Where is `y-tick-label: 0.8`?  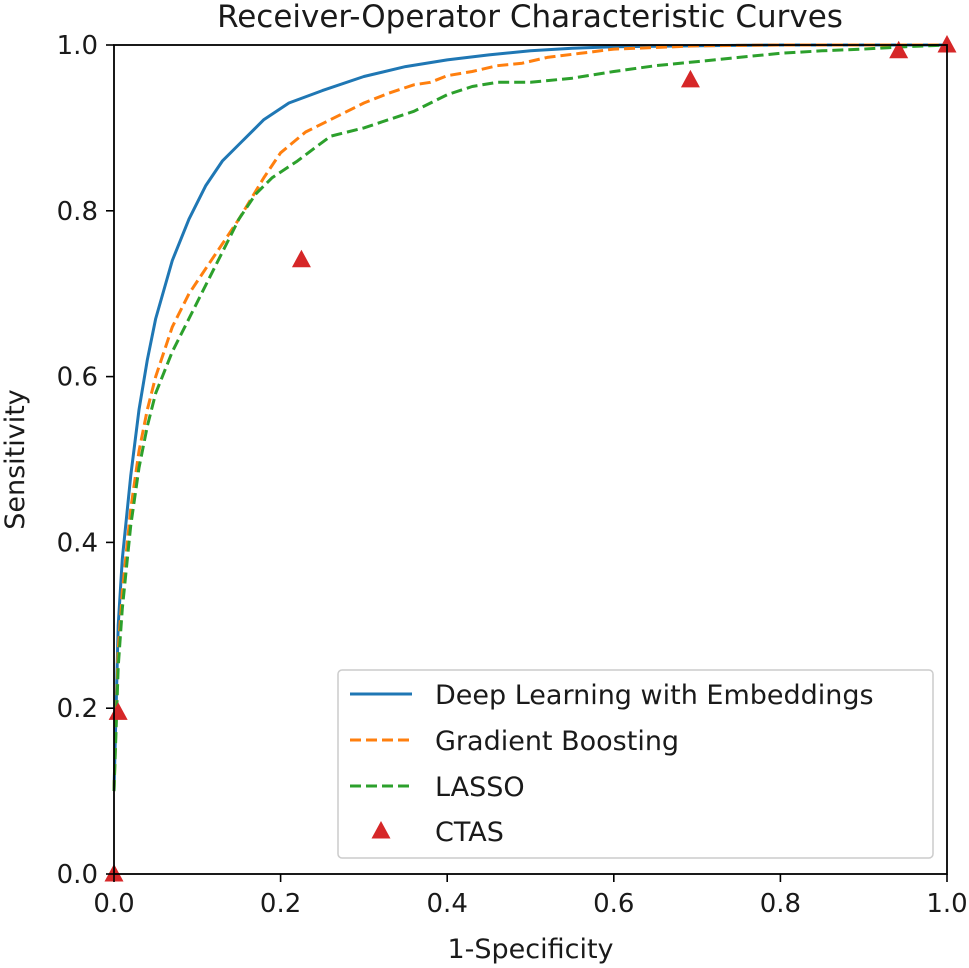
y-tick-label: 0.8 is located at coordinates (77, 212).